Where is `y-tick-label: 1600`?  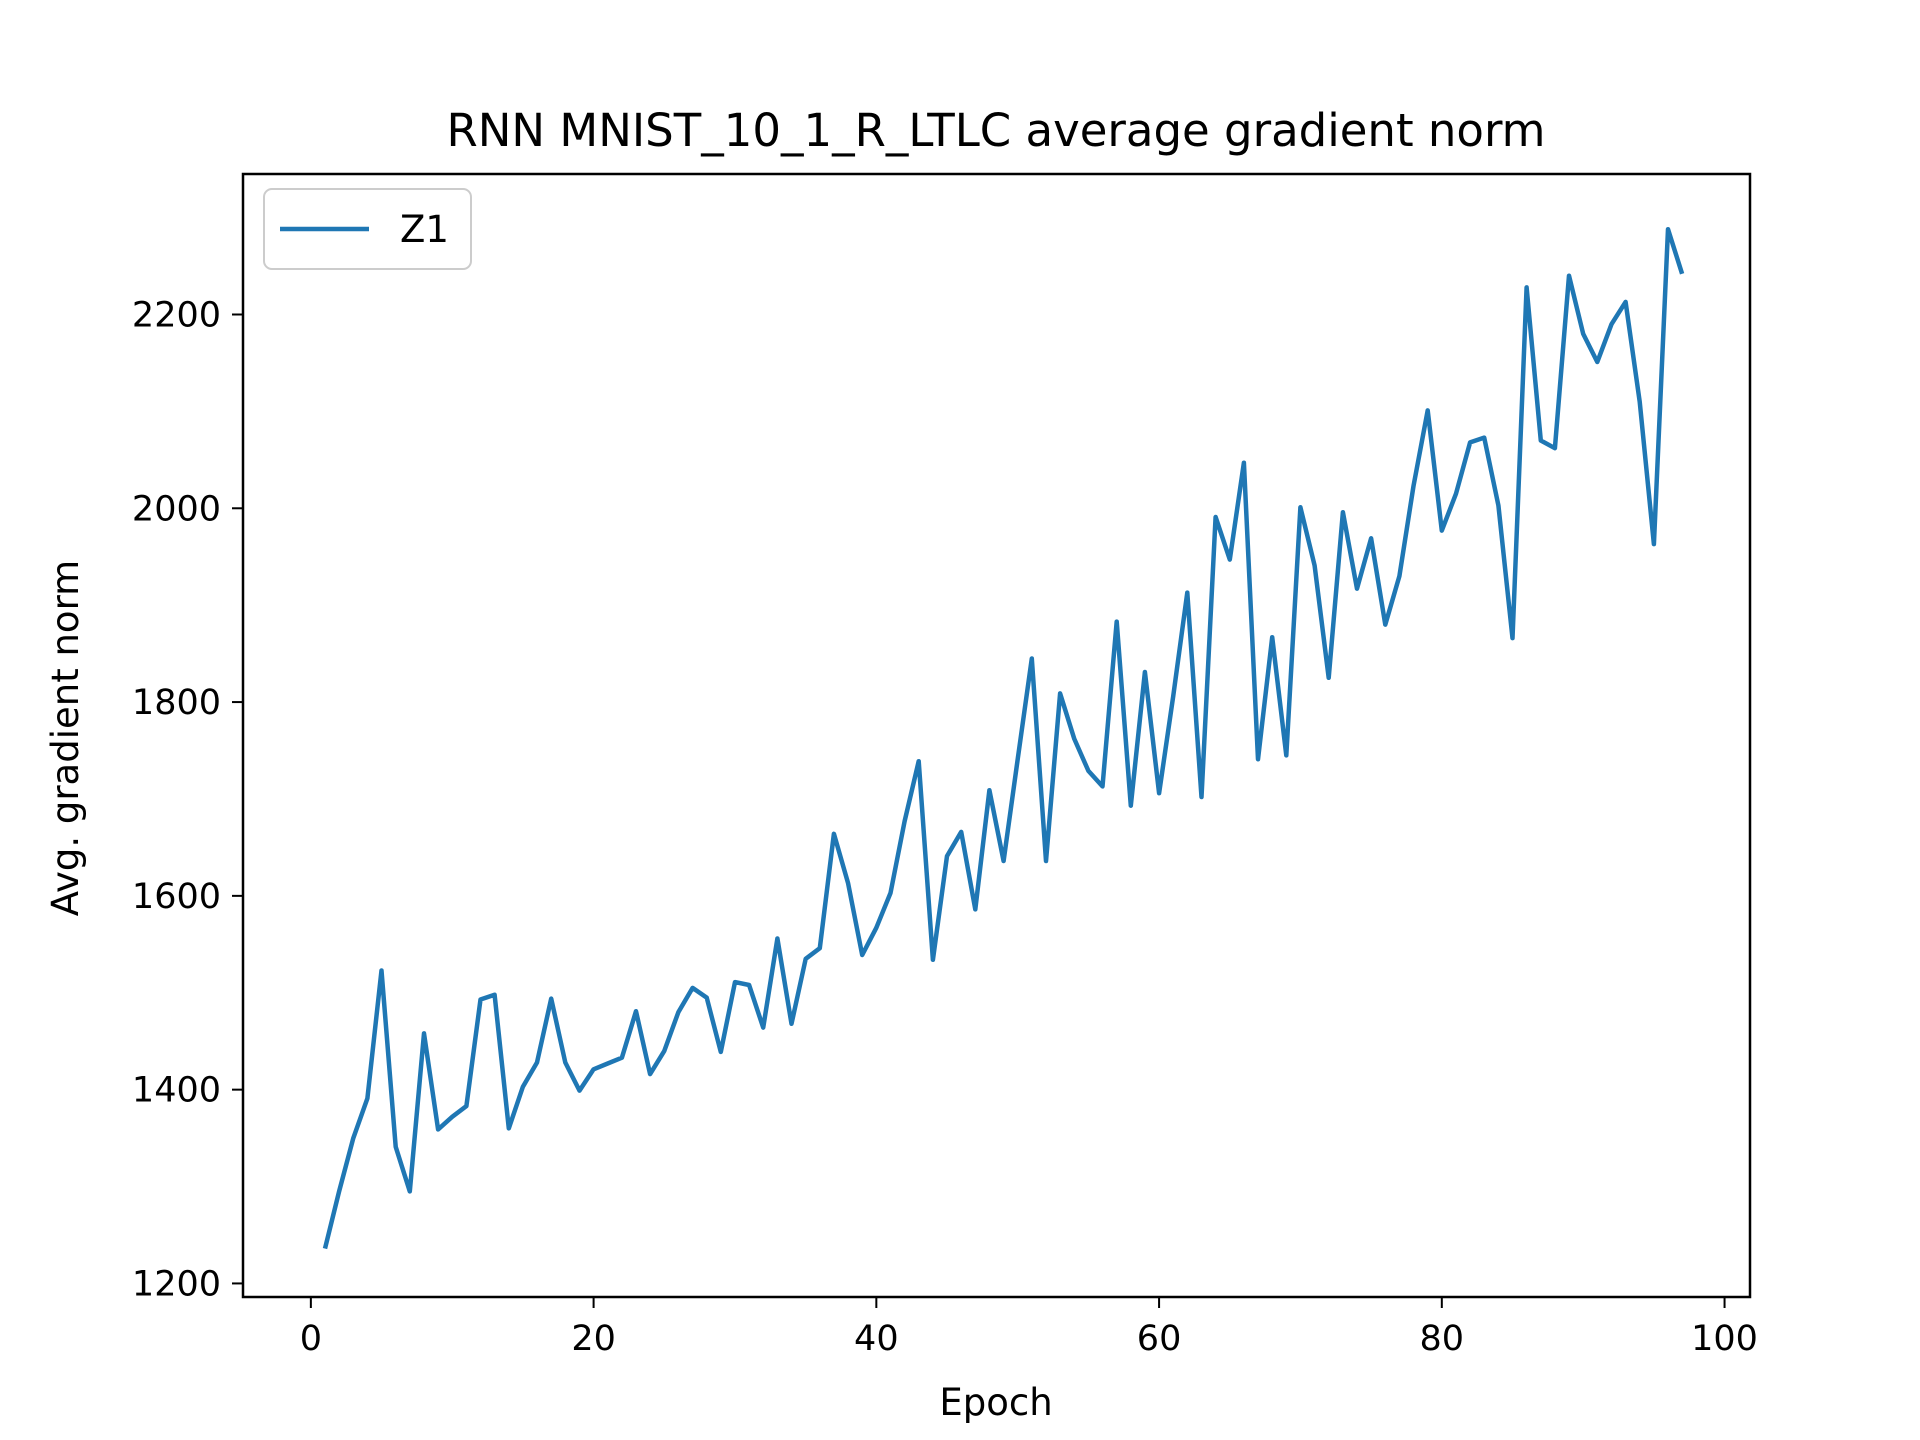 y-tick-label: 1600 is located at coordinates (176, 897).